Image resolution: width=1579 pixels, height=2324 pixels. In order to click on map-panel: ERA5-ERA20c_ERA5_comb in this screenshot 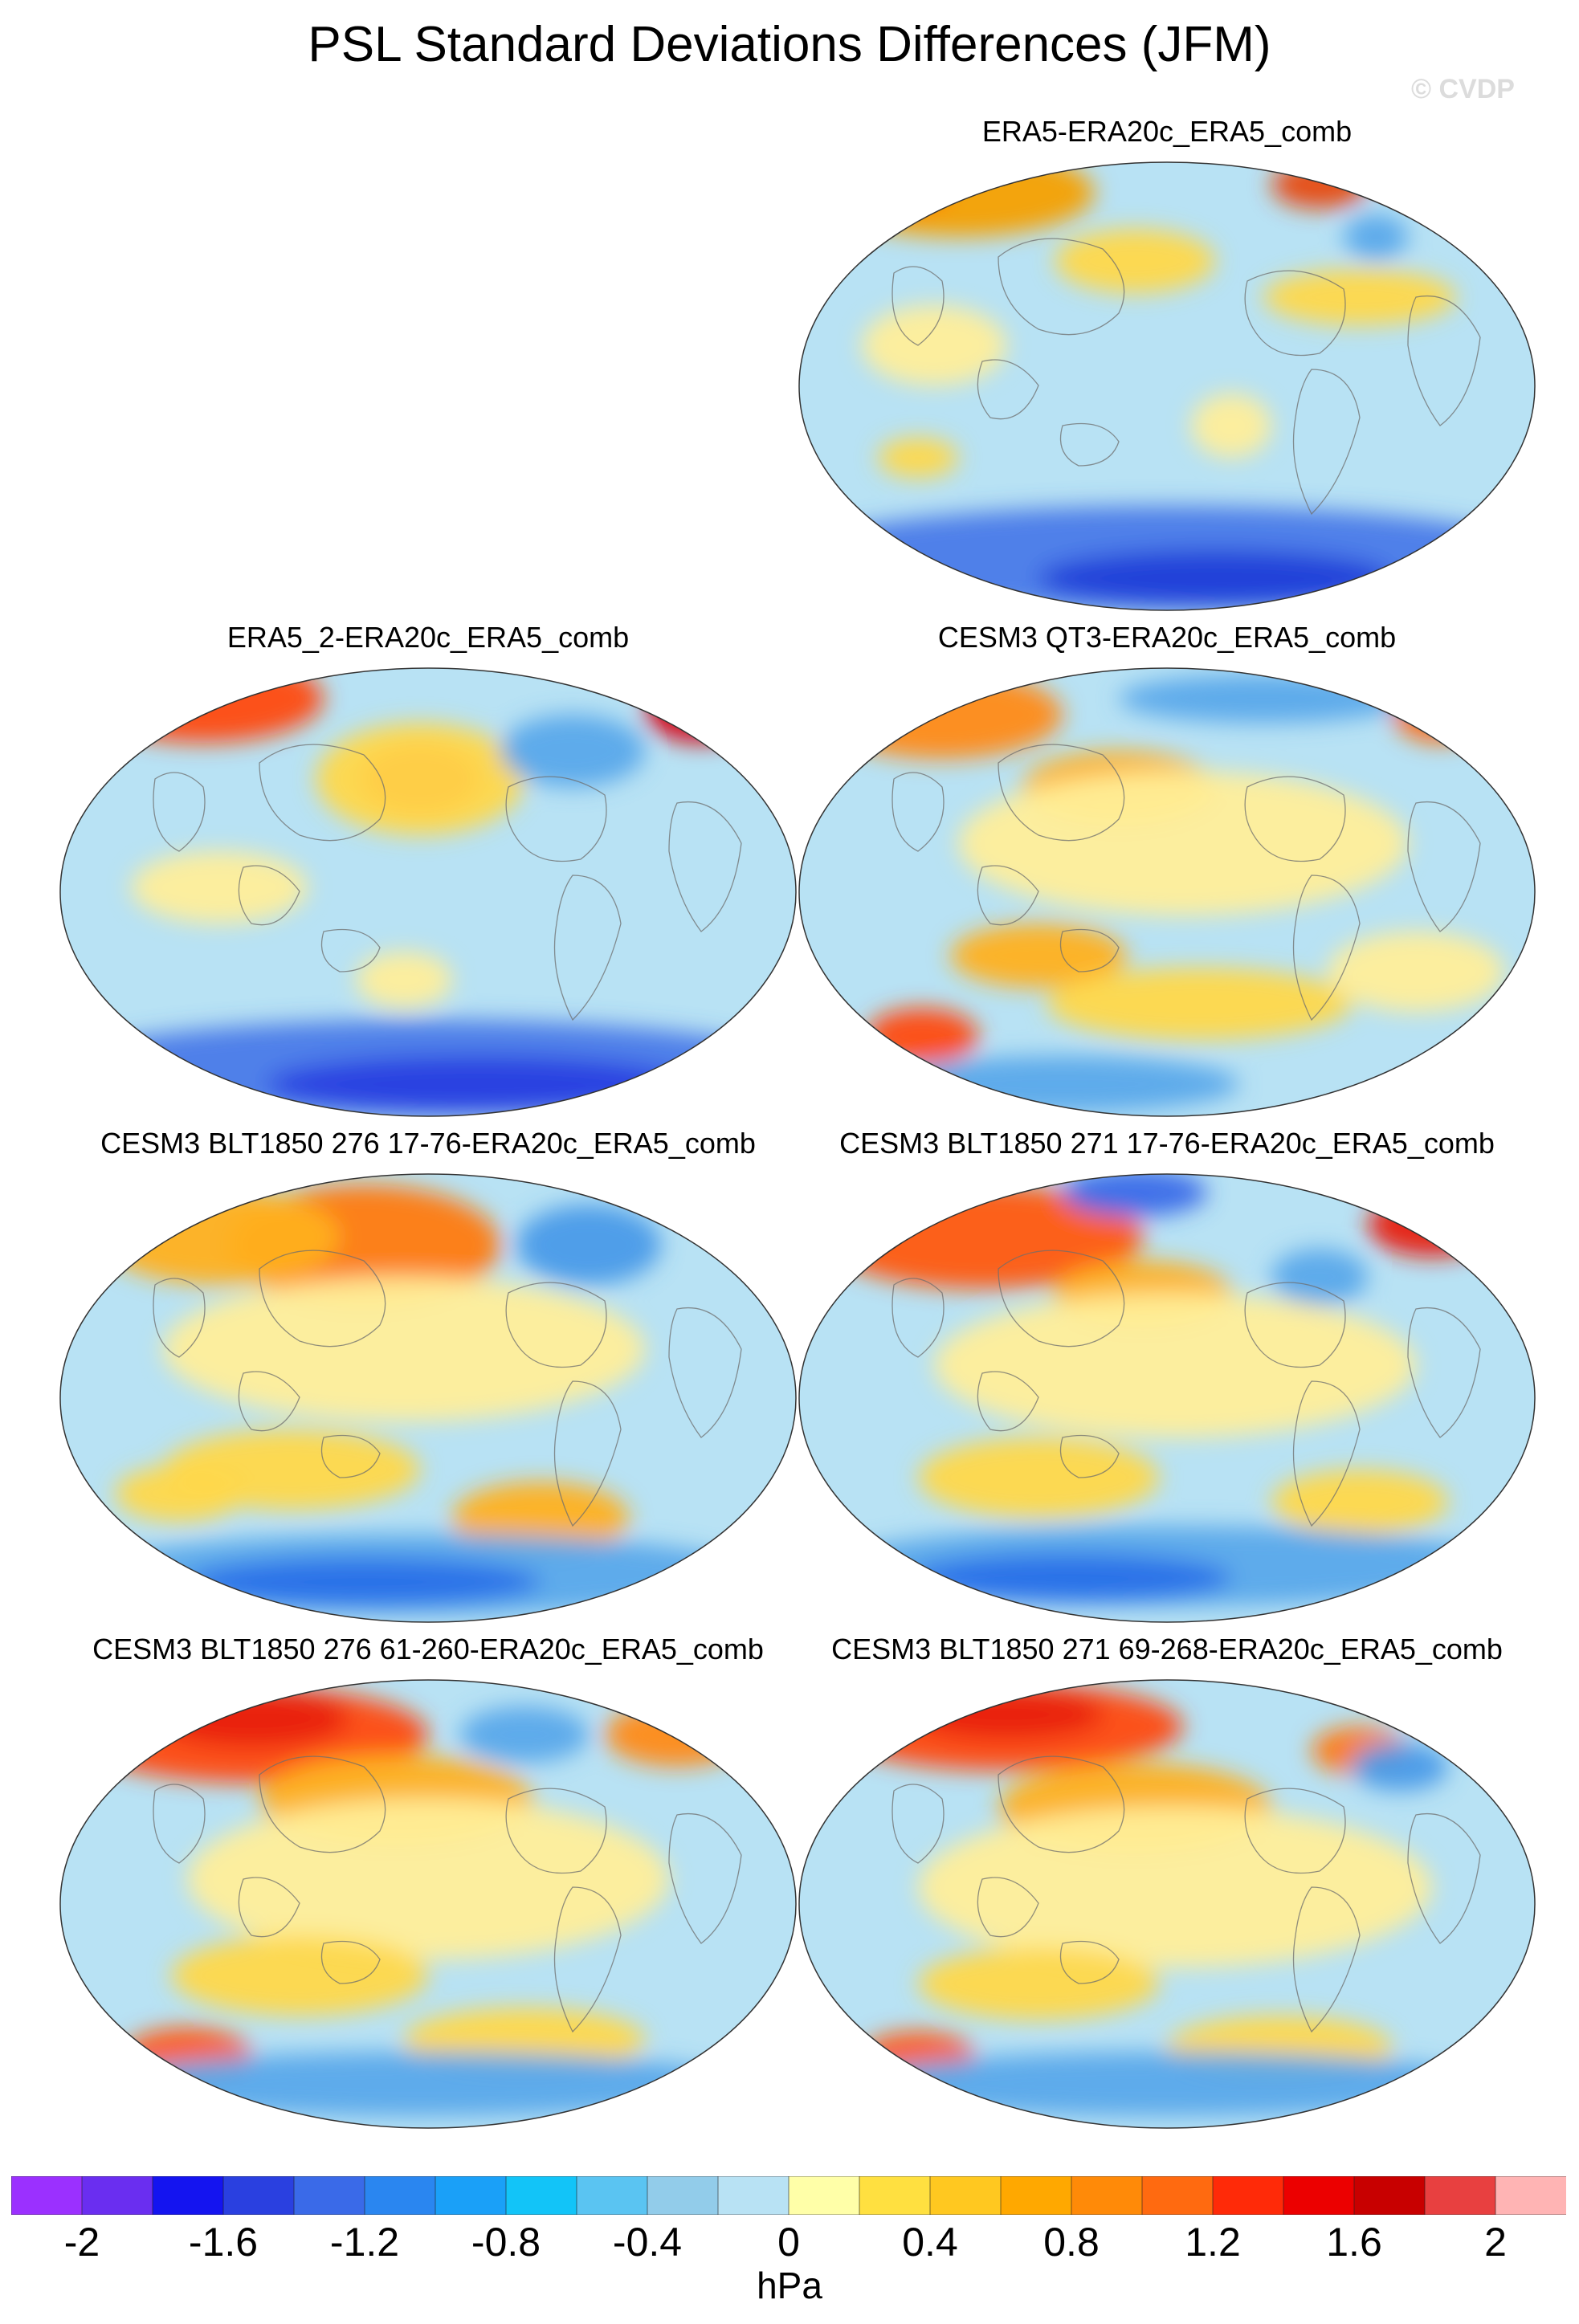, I will do `click(1167, 363)`.